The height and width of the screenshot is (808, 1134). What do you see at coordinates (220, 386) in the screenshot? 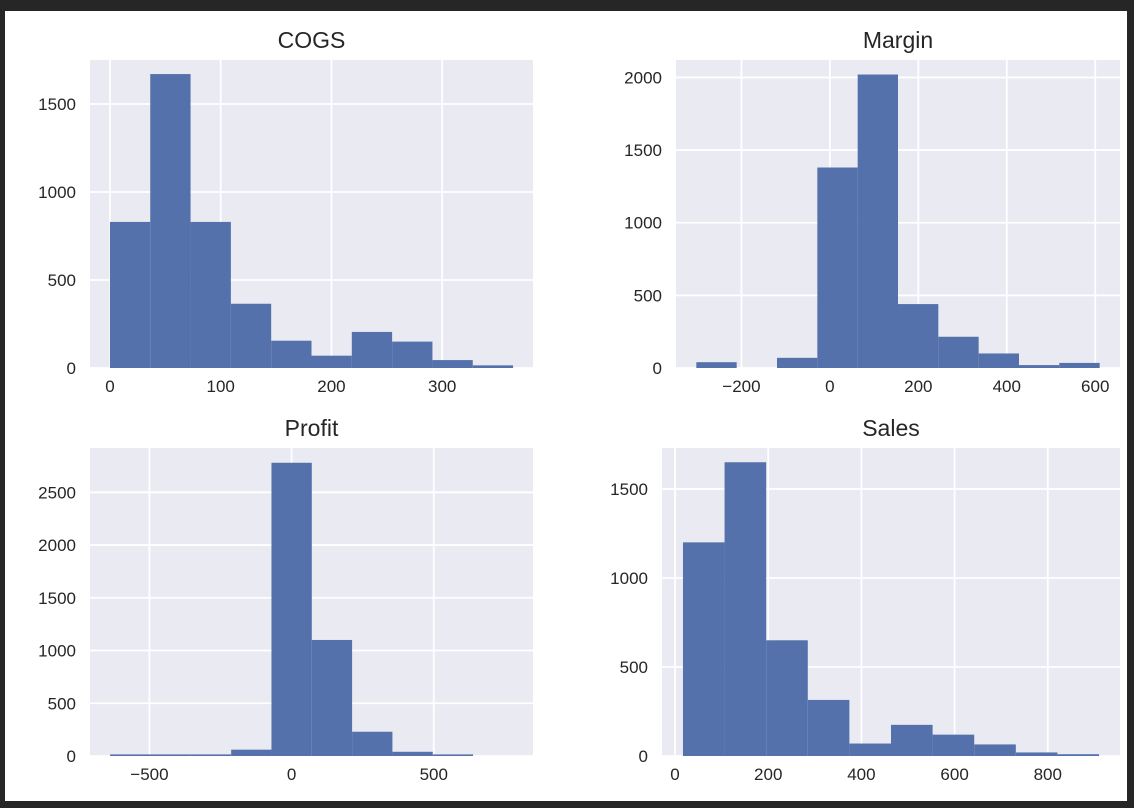
I see `x-tick-label: 100` at bounding box center [220, 386].